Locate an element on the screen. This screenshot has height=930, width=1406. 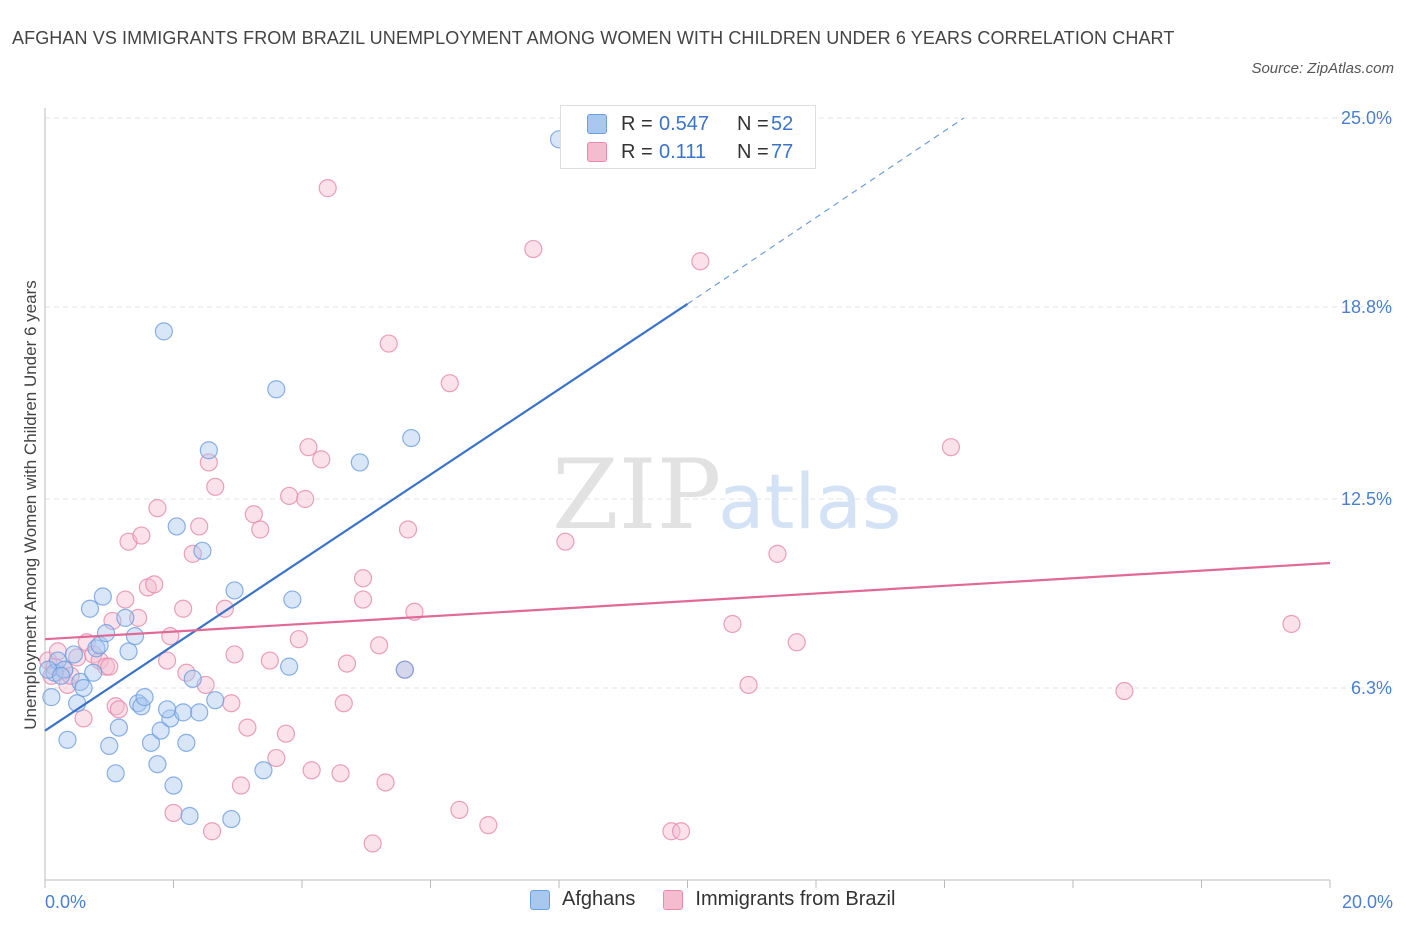
afghans-swatch is located at coordinates (597, 124).